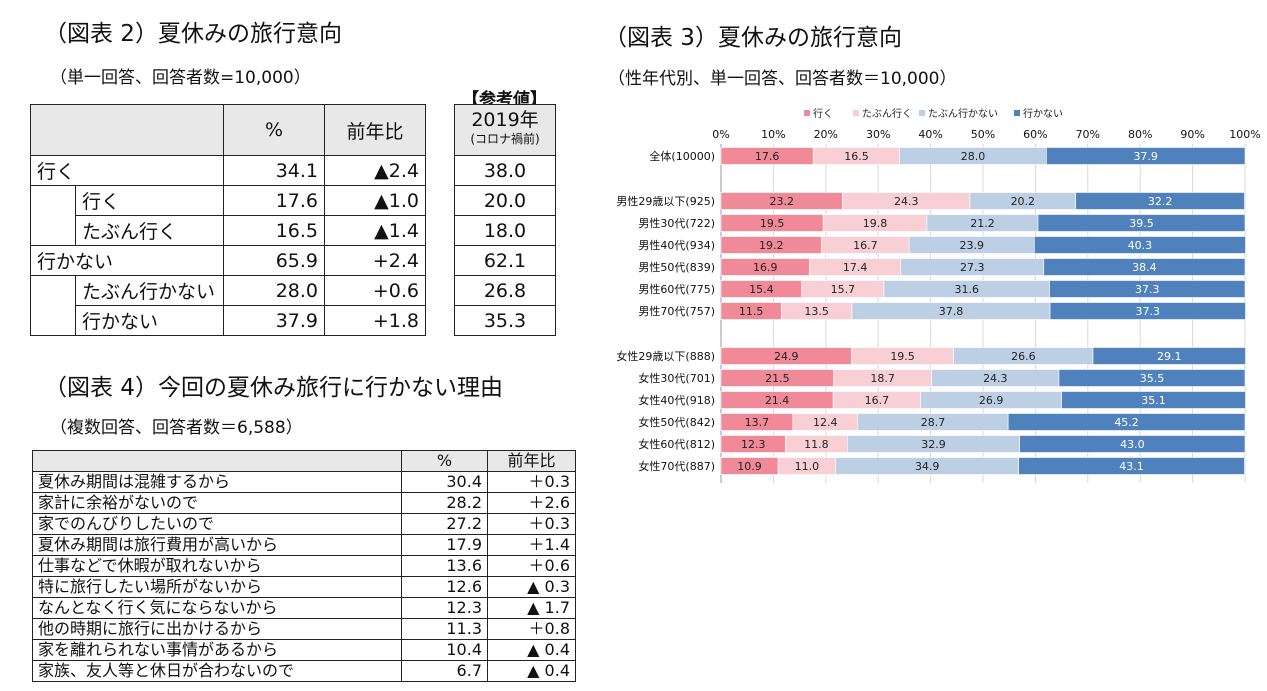  What do you see at coordinates (823, 113) in the screenshot?
I see `legend-label: 行く` at bounding box center [823, 113].